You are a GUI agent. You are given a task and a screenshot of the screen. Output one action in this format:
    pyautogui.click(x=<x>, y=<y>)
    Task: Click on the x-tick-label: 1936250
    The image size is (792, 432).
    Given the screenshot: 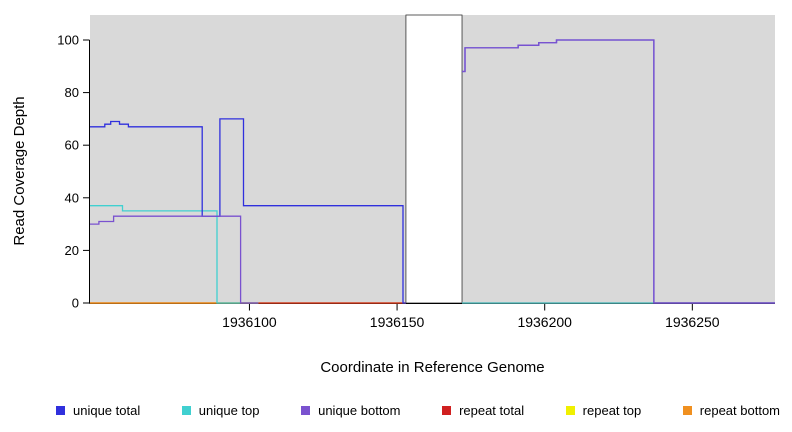 What is the action you would take?
    pyautogui.click(x=692, y=322)
    